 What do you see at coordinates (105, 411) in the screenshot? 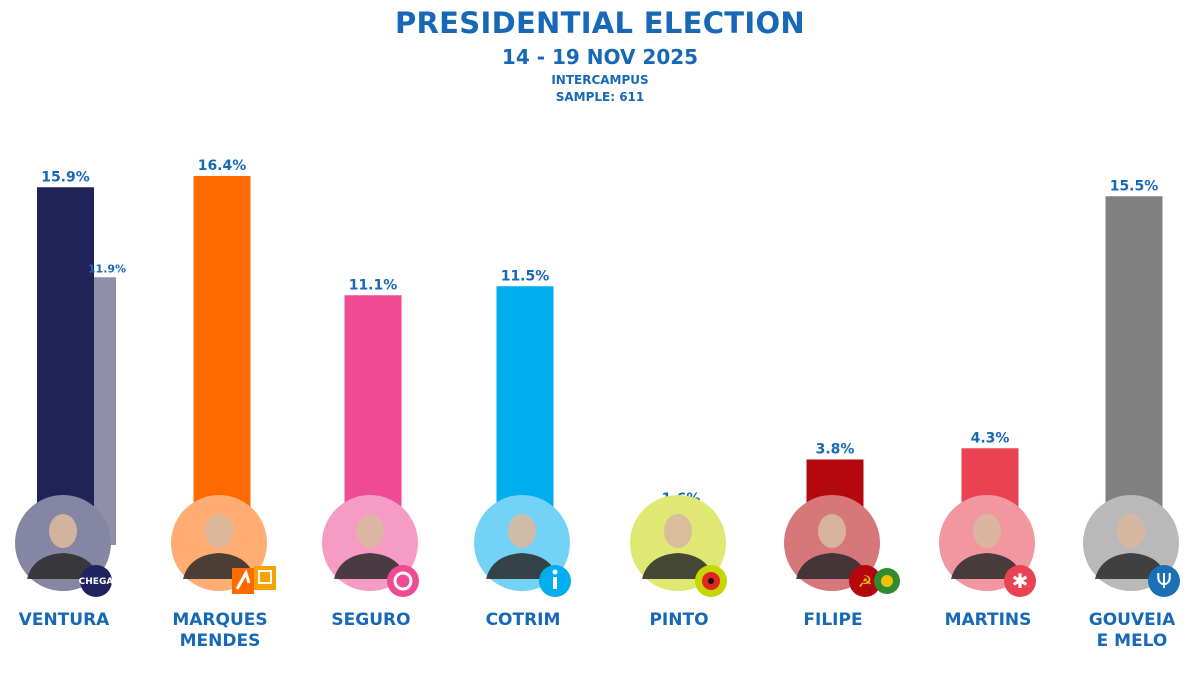
I see `secondary-bar` at bounding box center [105, 411].